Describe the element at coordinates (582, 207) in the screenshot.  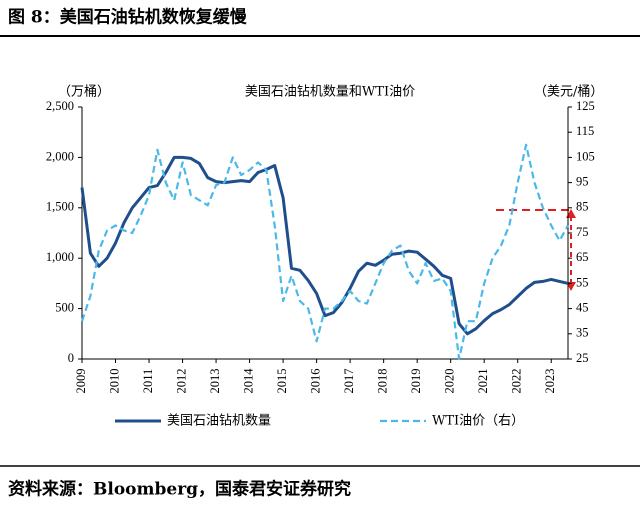
I see `y2-tick-label: 85` at that location.